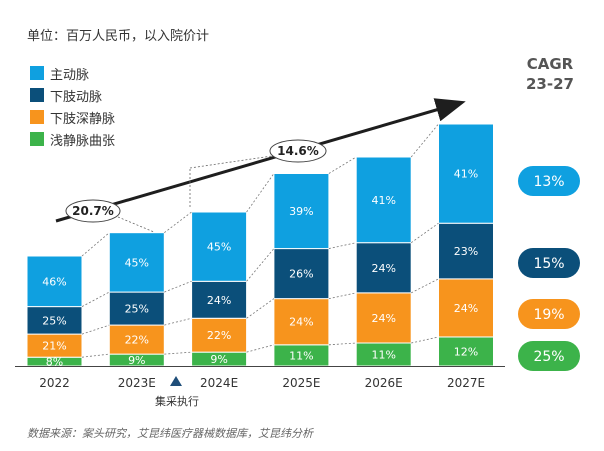 This screenshot has height=451, width=604. I want to click on cagr-value: 19%, so click(548, 315).